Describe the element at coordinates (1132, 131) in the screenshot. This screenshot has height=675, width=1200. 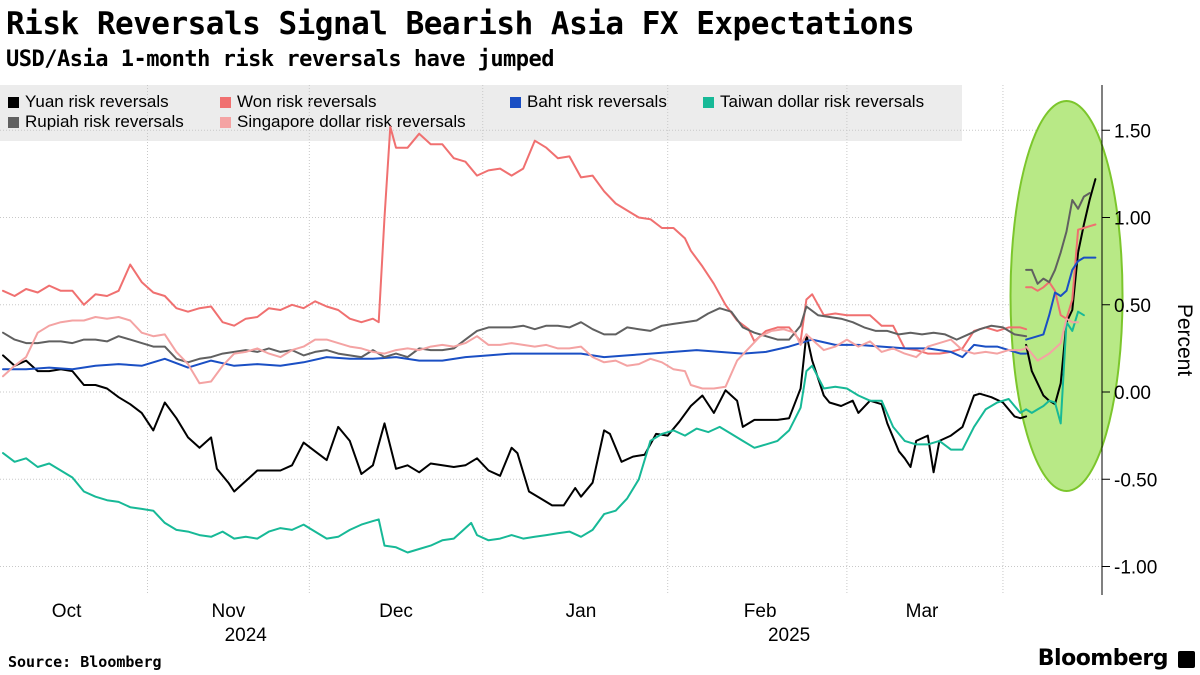
I see `y-tick-label: 1.50` at that location.